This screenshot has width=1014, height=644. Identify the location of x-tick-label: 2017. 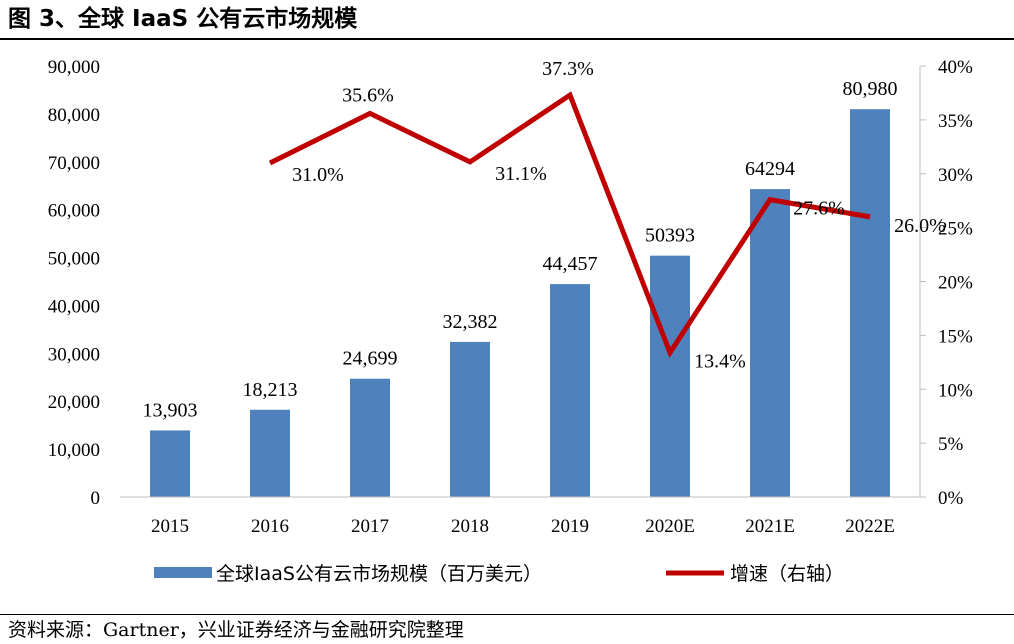
(370, 526).